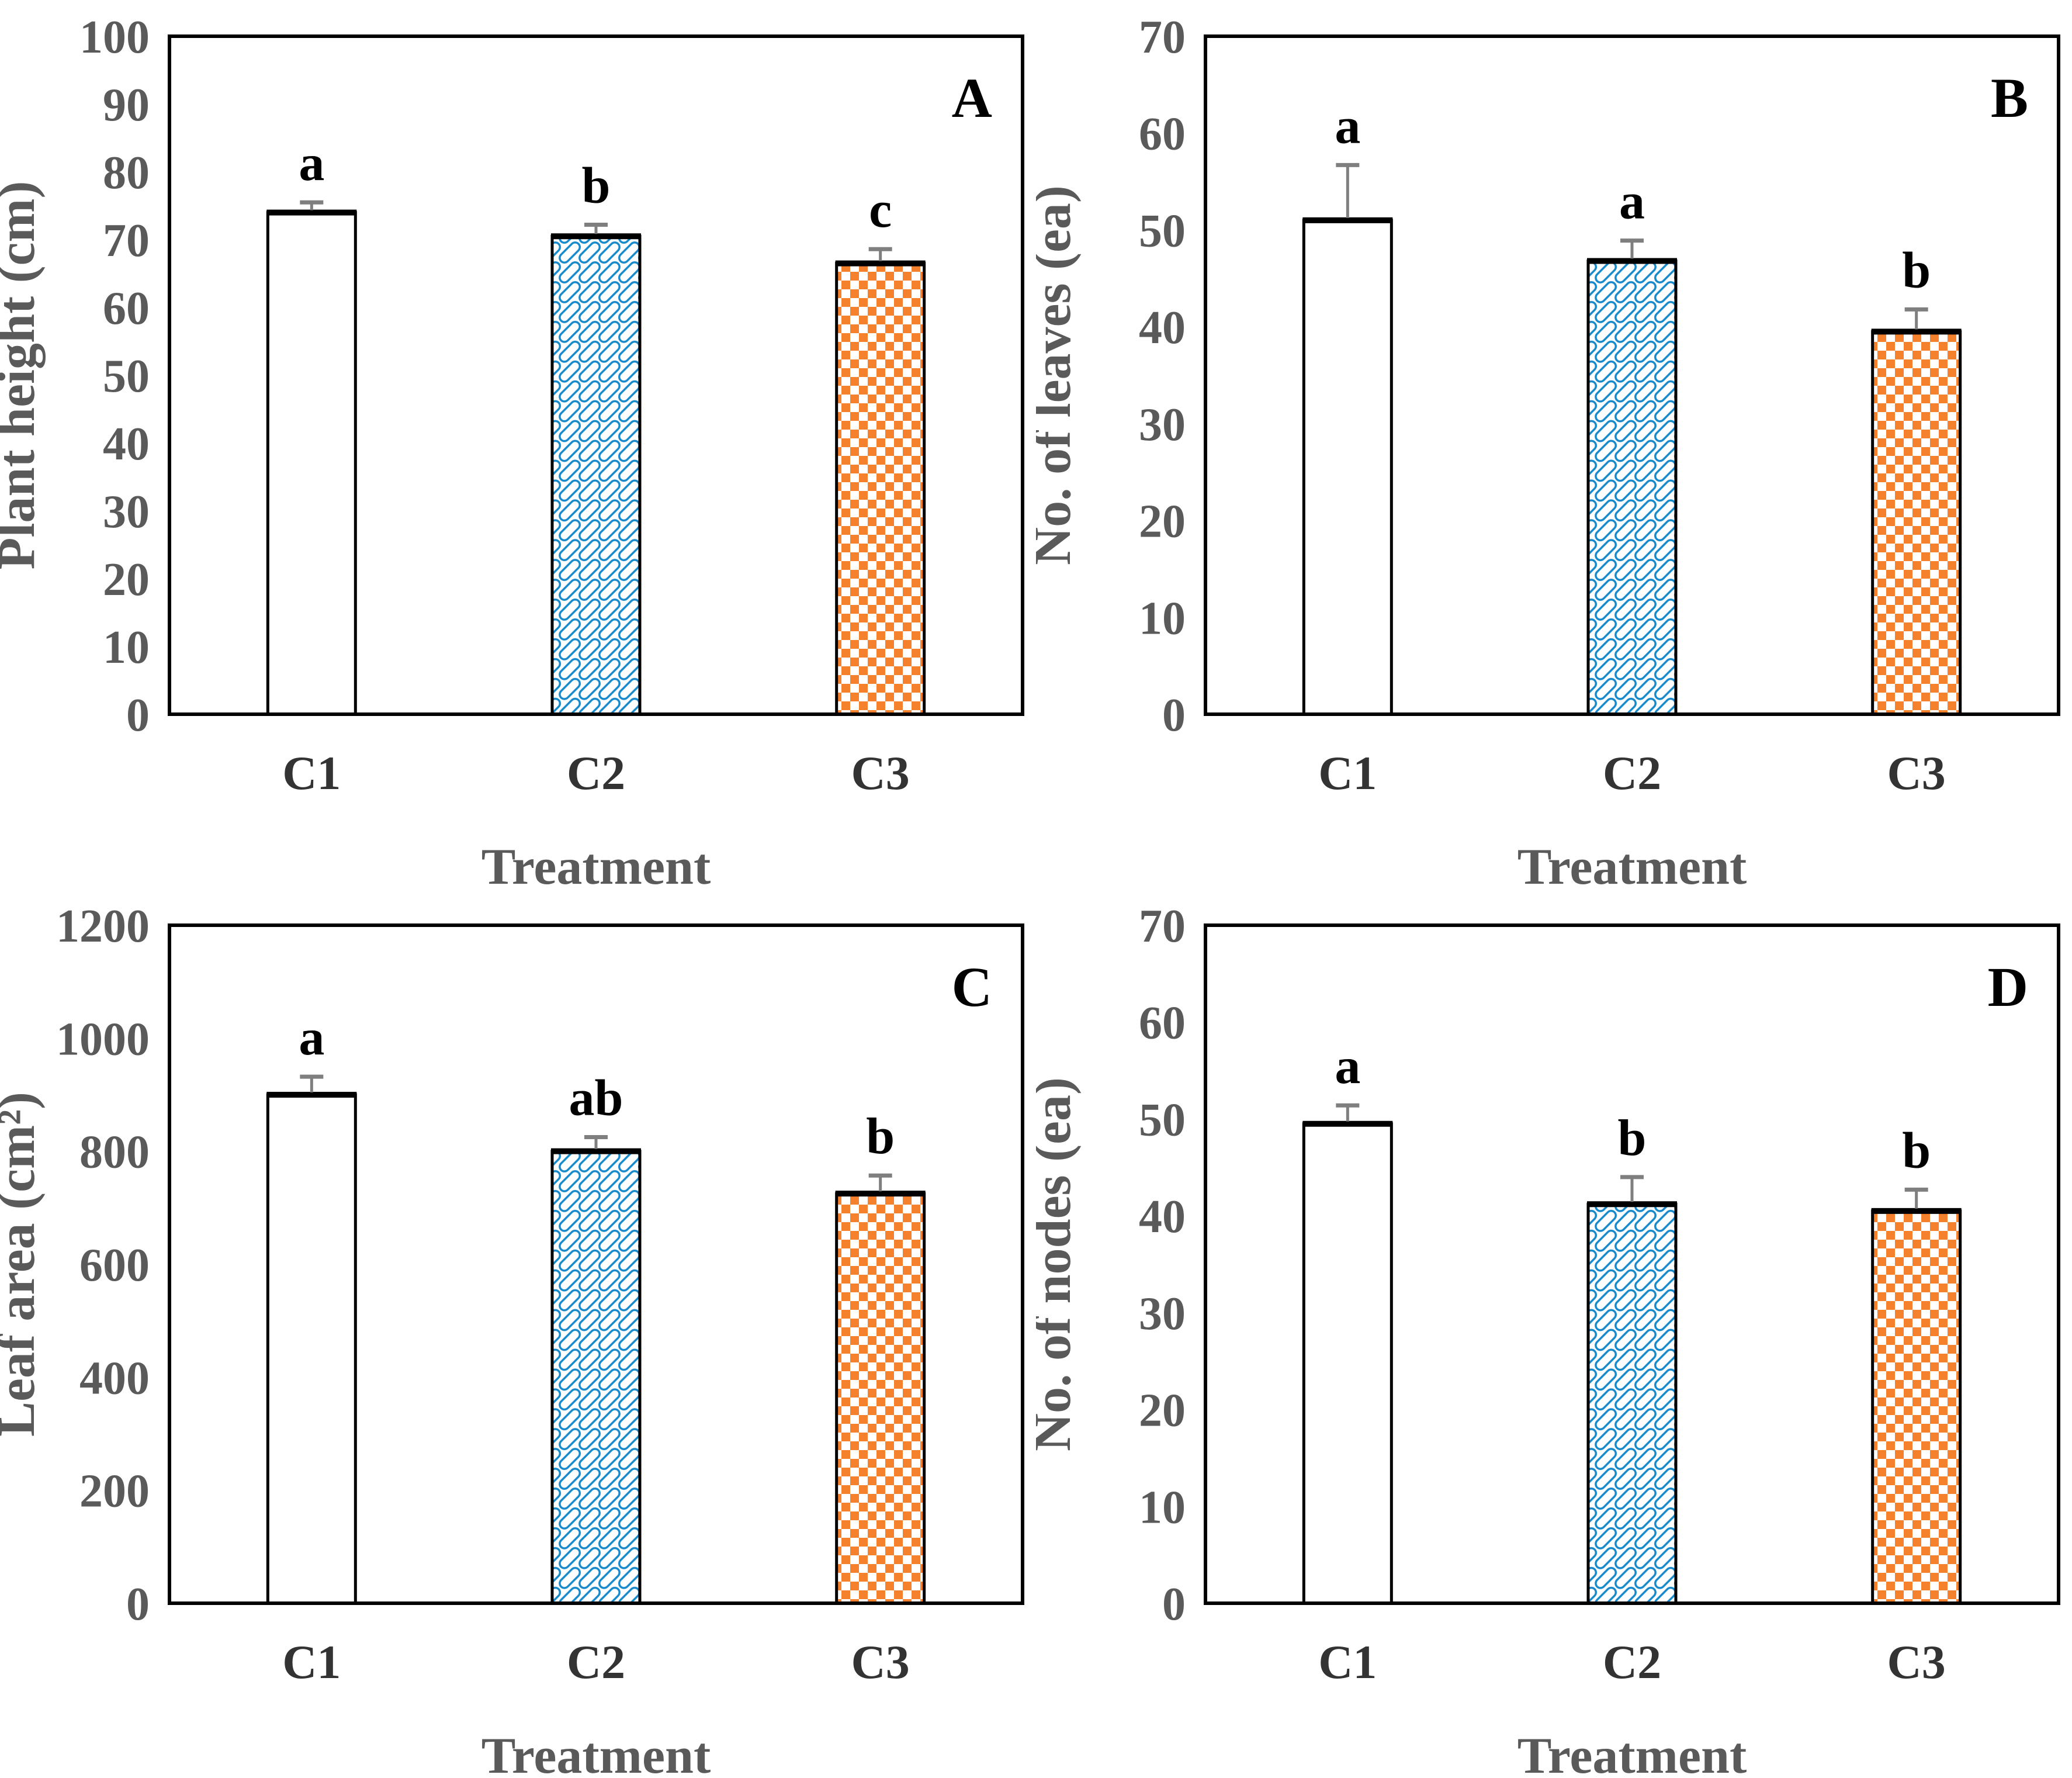 This screenshot has width=2072, height=1778. I want to click on y-tick-label: 90, so click(127, 105).